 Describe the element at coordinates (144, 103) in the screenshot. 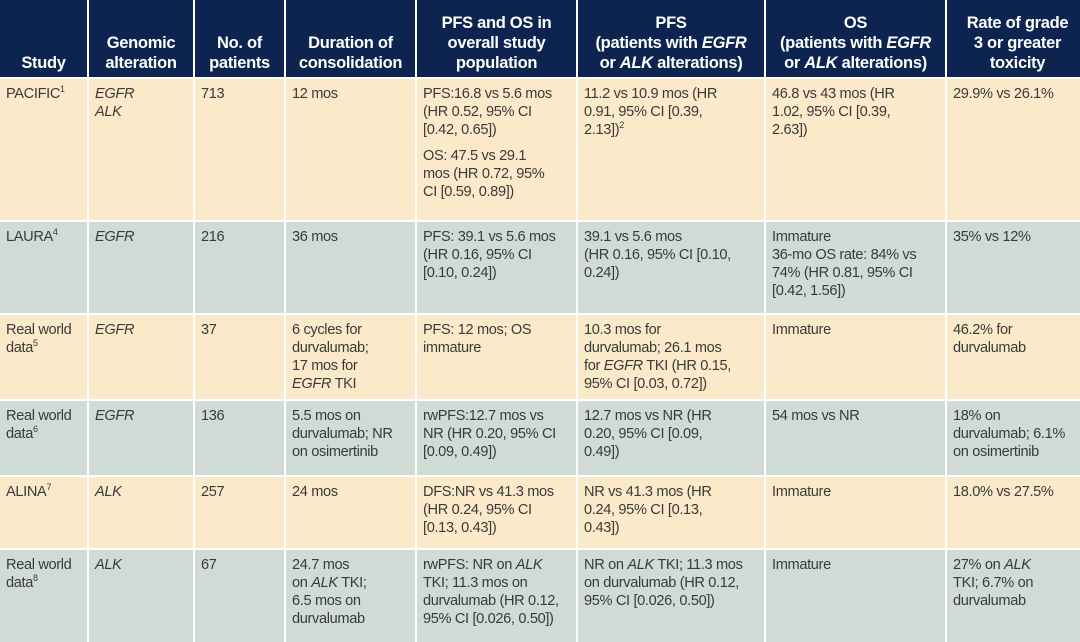

I see `cell-paragraph: EGFR ALK` at that location.